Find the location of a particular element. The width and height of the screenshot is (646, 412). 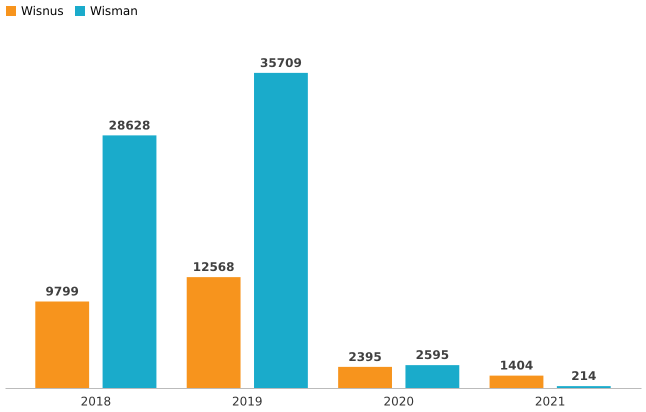

data-label: 214 is located at coordinates (583, 376).